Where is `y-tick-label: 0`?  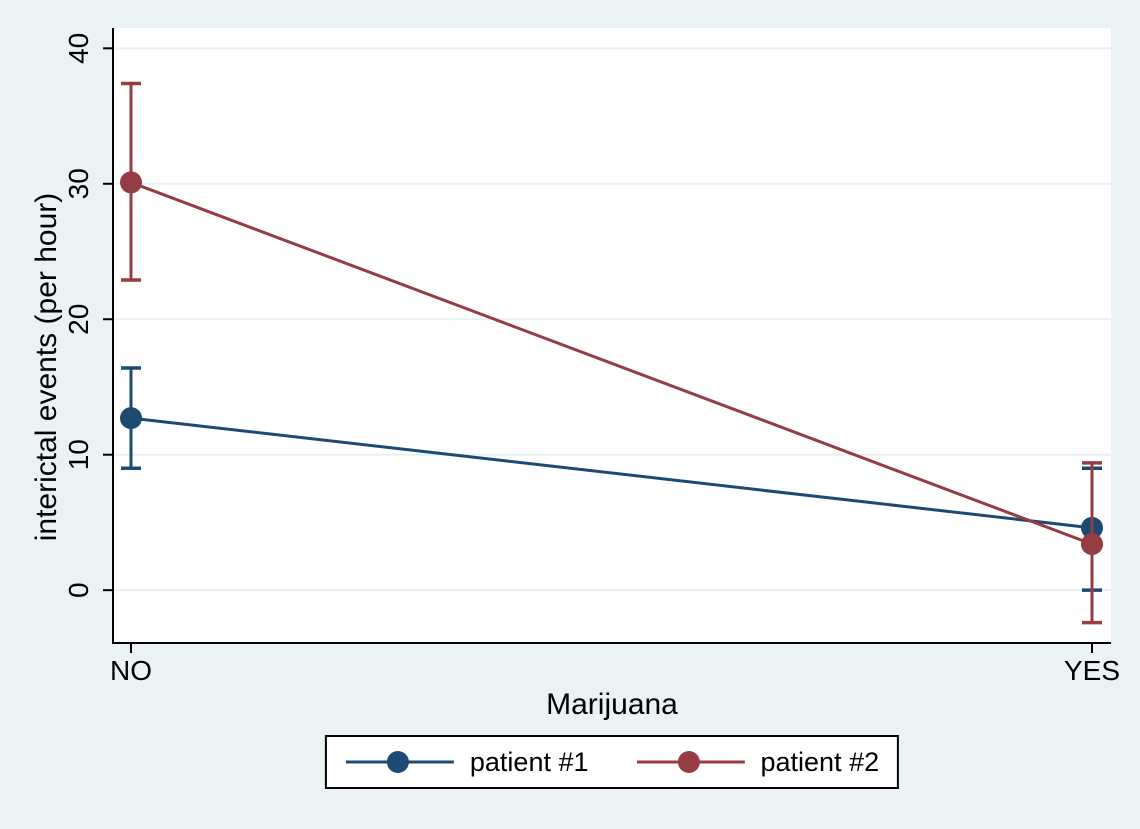
y-tick-label: 0 is located at coordinates (78, 590).